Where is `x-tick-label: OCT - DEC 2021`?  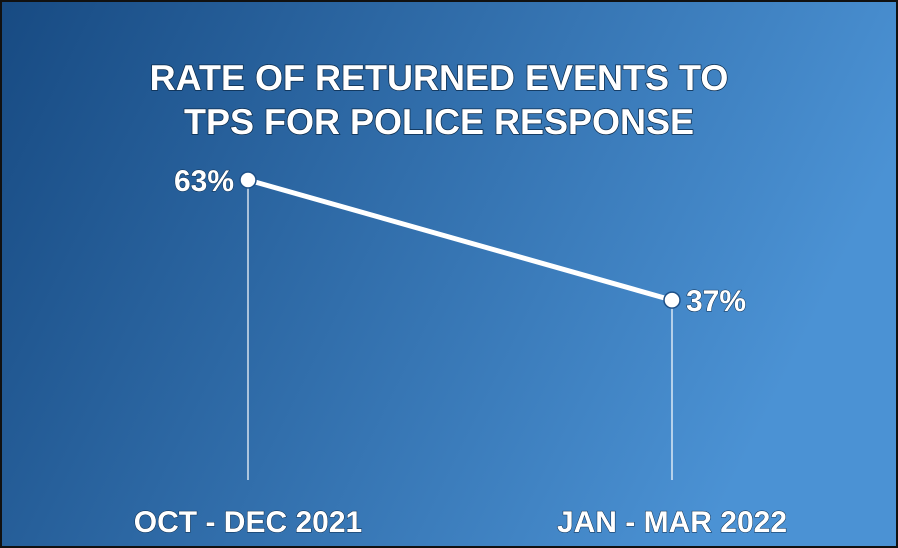 x-tick-label: OCT - DEC 2021 is located at coordinates (248, 522).